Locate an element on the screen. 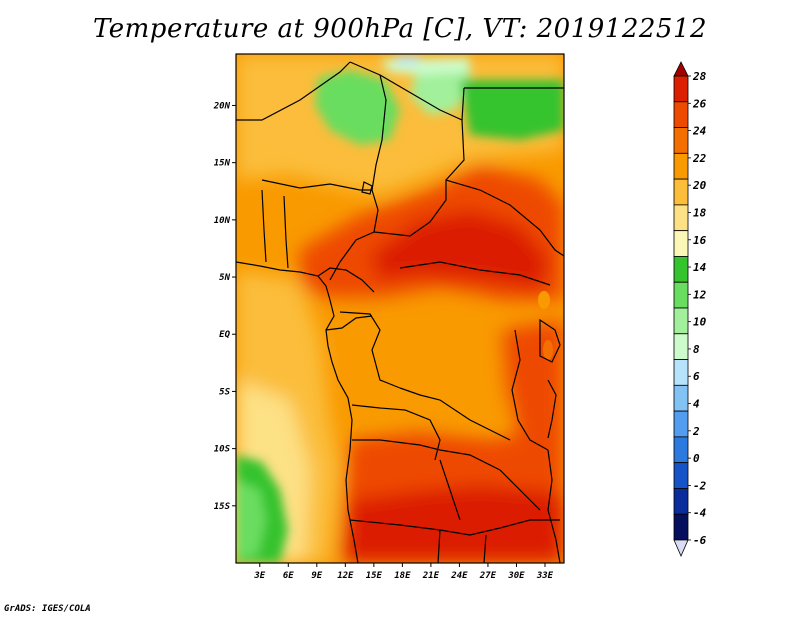 This screenshot has width=800, height=618. colorbar-label: 16 is located at coordinates (700, 240).